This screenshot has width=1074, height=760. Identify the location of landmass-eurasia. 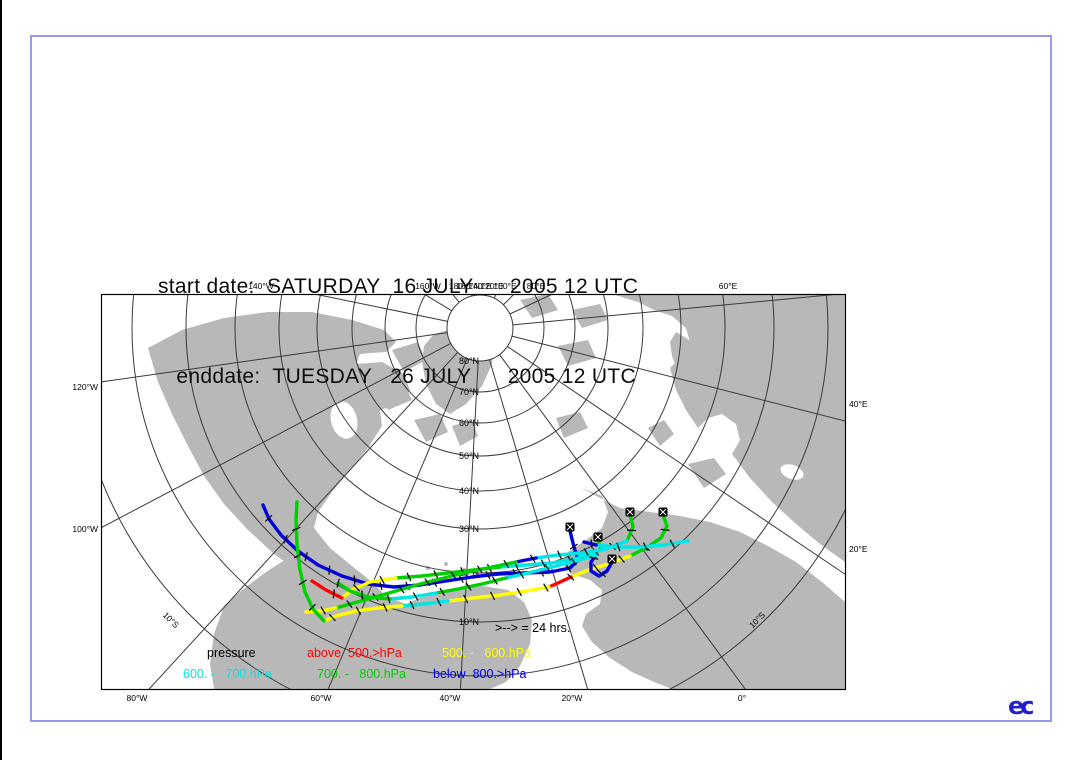
(728, 428).